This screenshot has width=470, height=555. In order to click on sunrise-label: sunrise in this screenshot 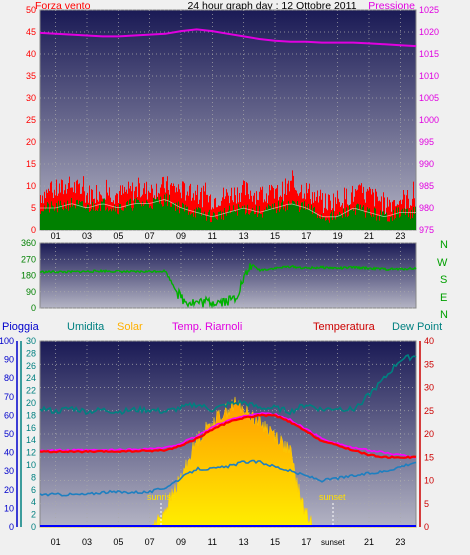, I will do `click(161, 497)`.